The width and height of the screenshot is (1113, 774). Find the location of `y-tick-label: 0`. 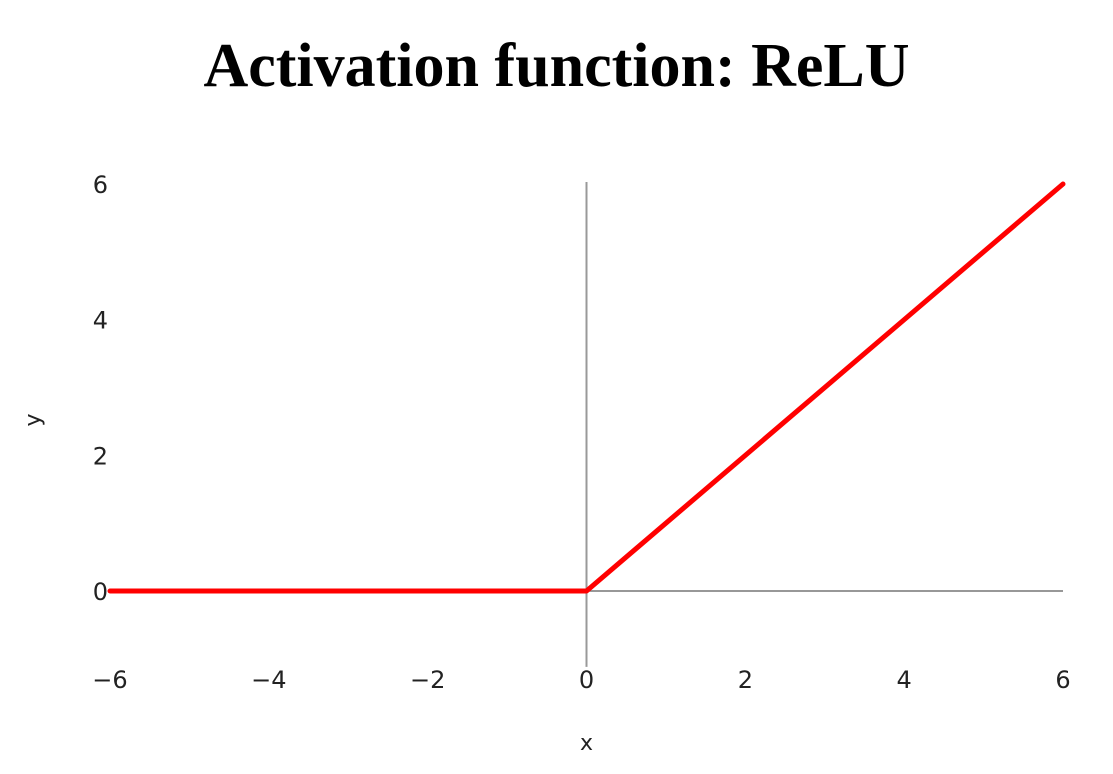

y-tick-label: 0 is located at coordinates (100, 592).